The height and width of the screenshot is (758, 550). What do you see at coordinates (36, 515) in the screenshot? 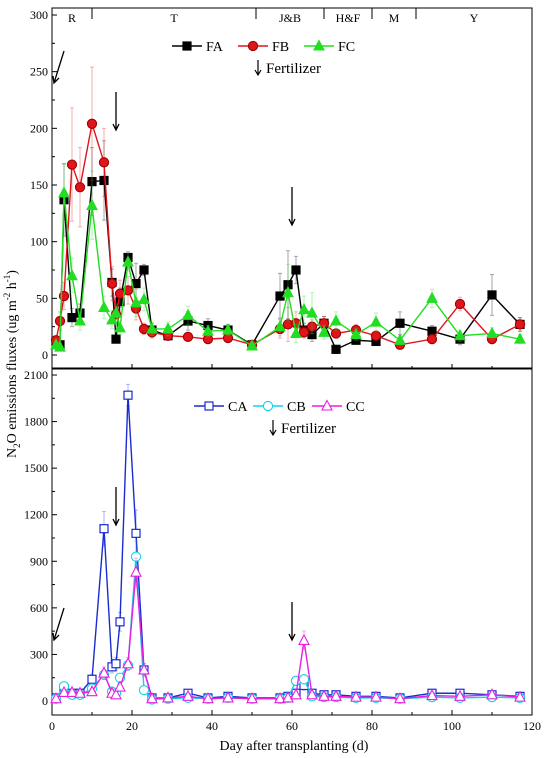
I see `y-tick-label: 1200` at bounding box center [36, 515].